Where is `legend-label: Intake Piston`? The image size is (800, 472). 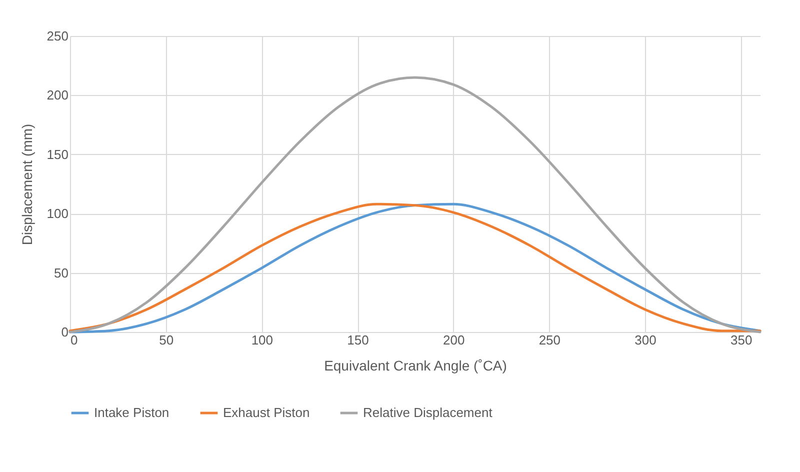 legend-label: Intake Piston is located at coordinates (132, 412).